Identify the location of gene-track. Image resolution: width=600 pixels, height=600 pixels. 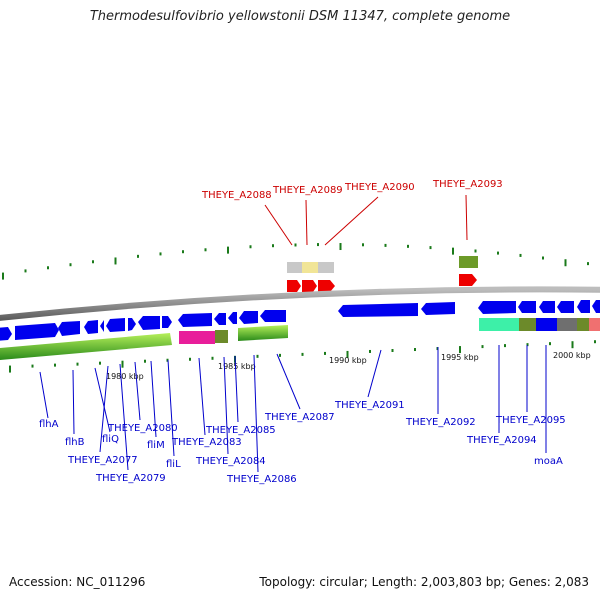
(300, 320).